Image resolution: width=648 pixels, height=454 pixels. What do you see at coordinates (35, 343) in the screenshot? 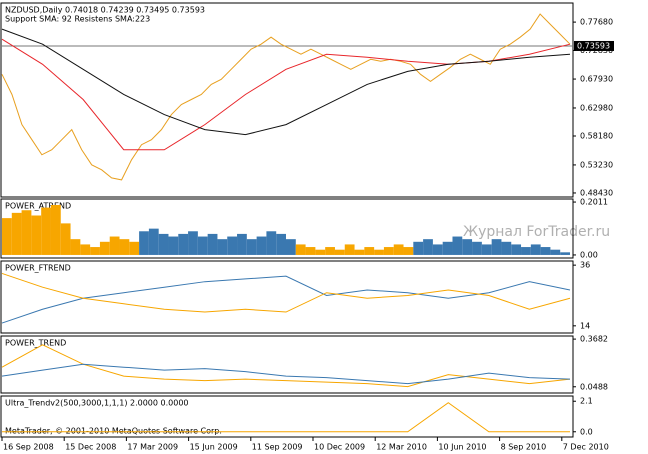
I see `panel-title: POWER_TREND` at bounding box center [35, 343].